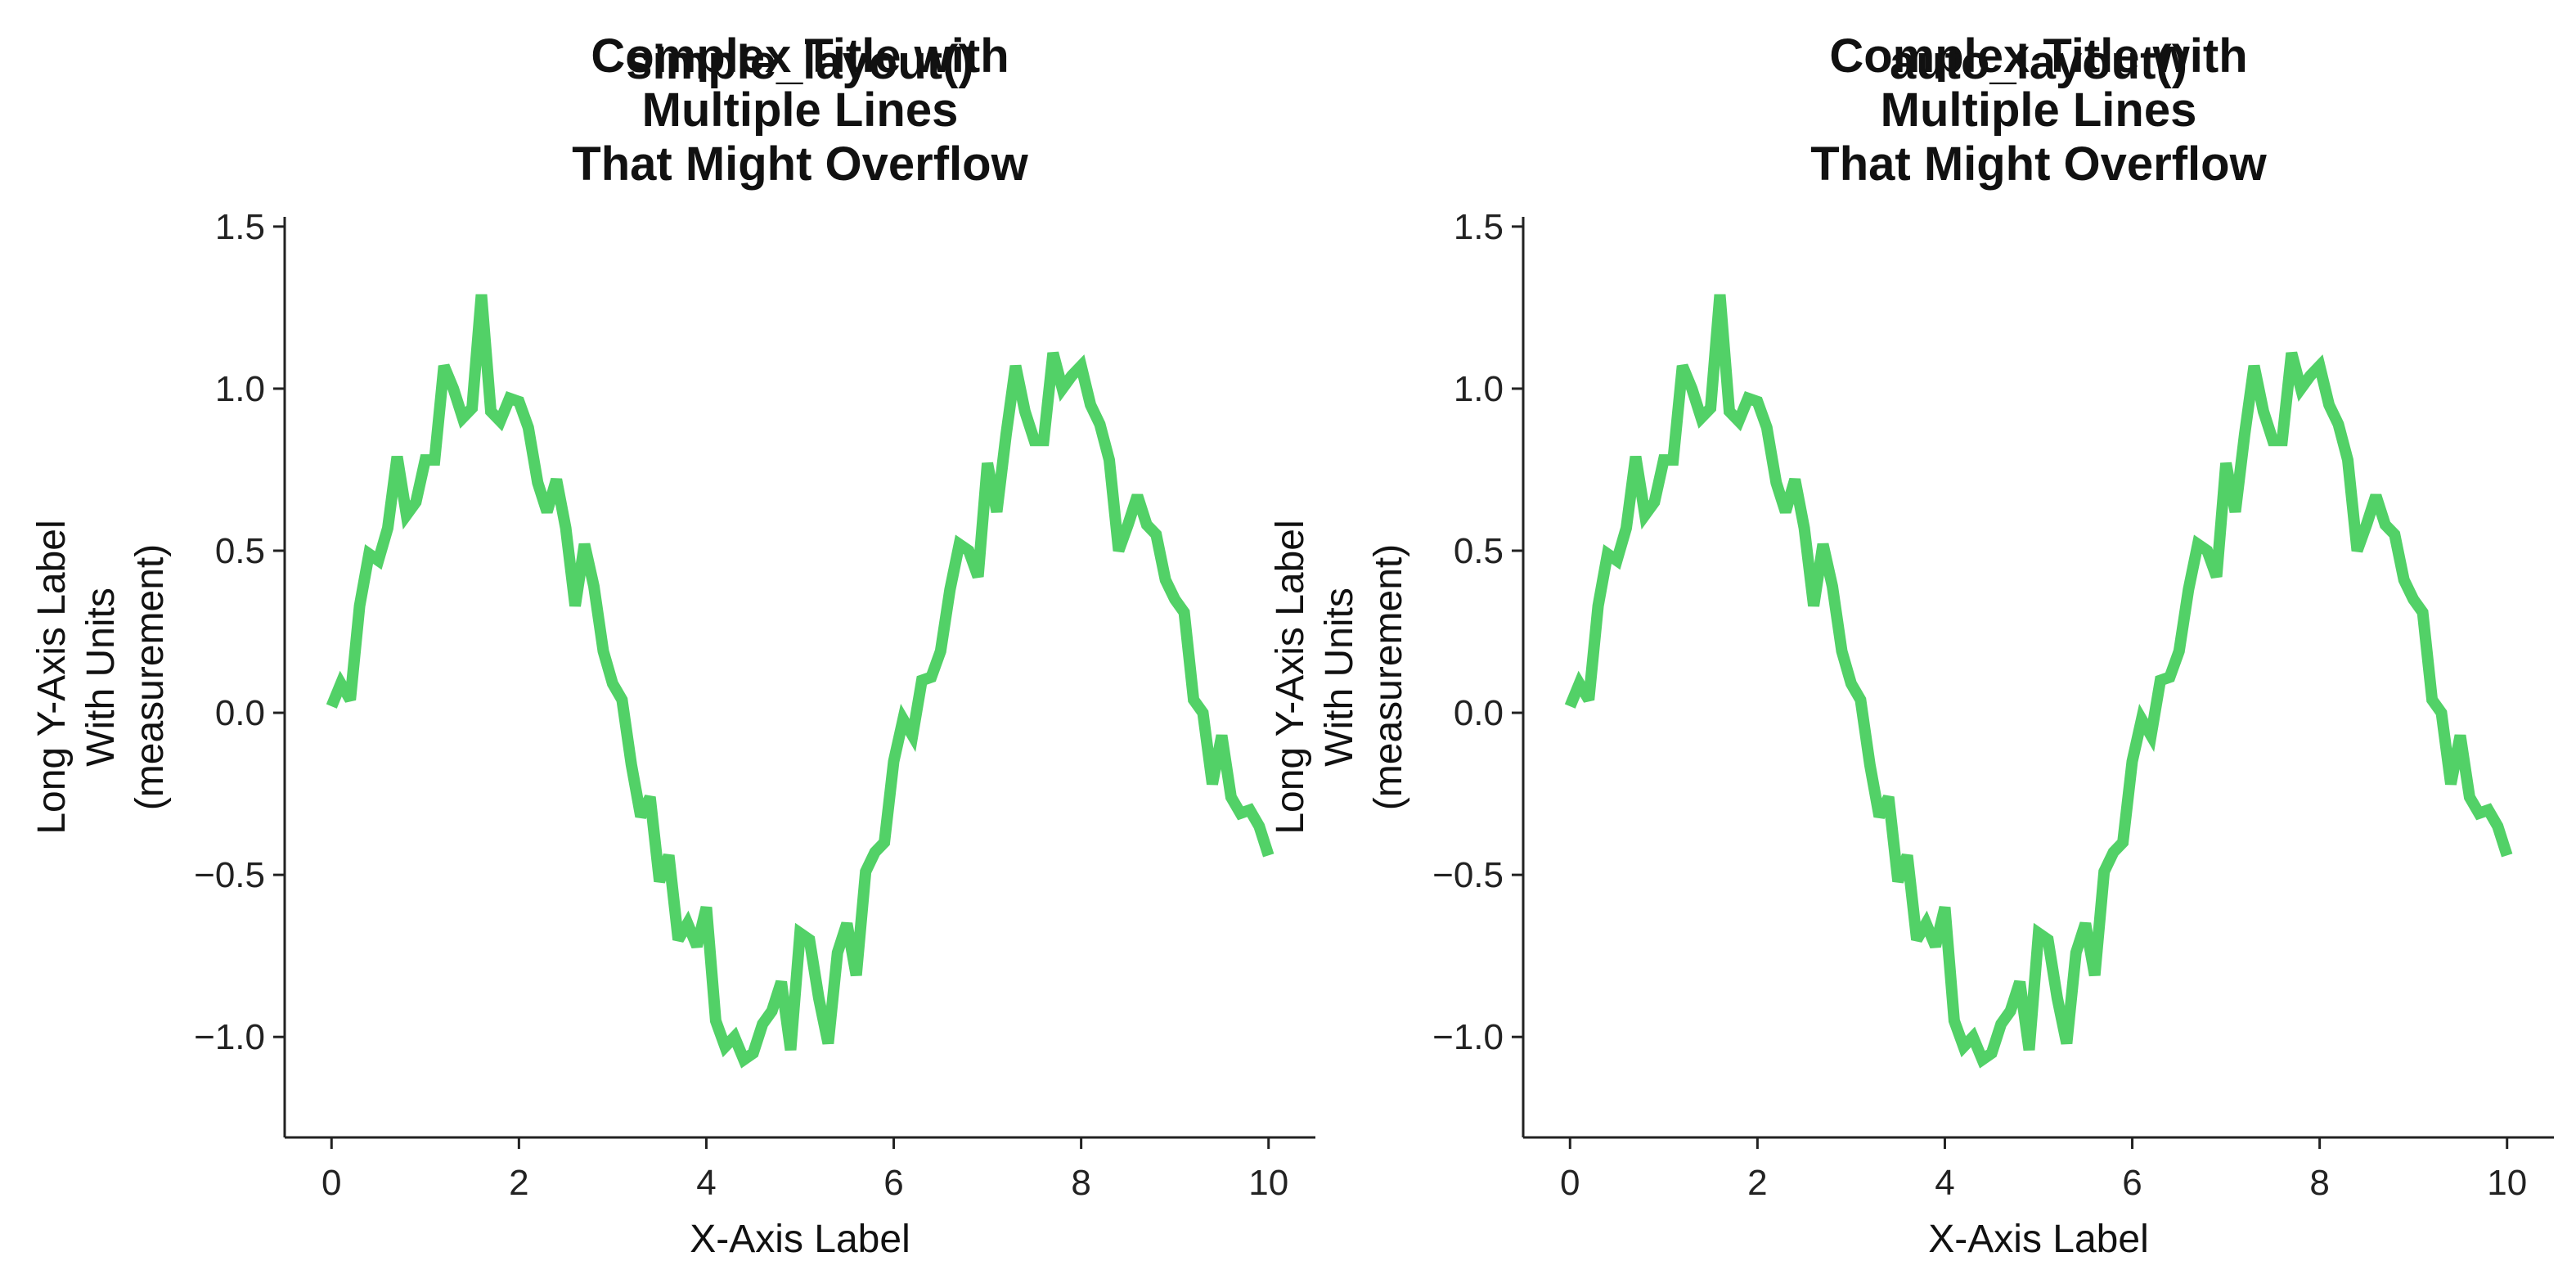 This screenshot has width=2576, height=1288. I want to click on overlay-title: auto_layout(), so click(2039, 62).